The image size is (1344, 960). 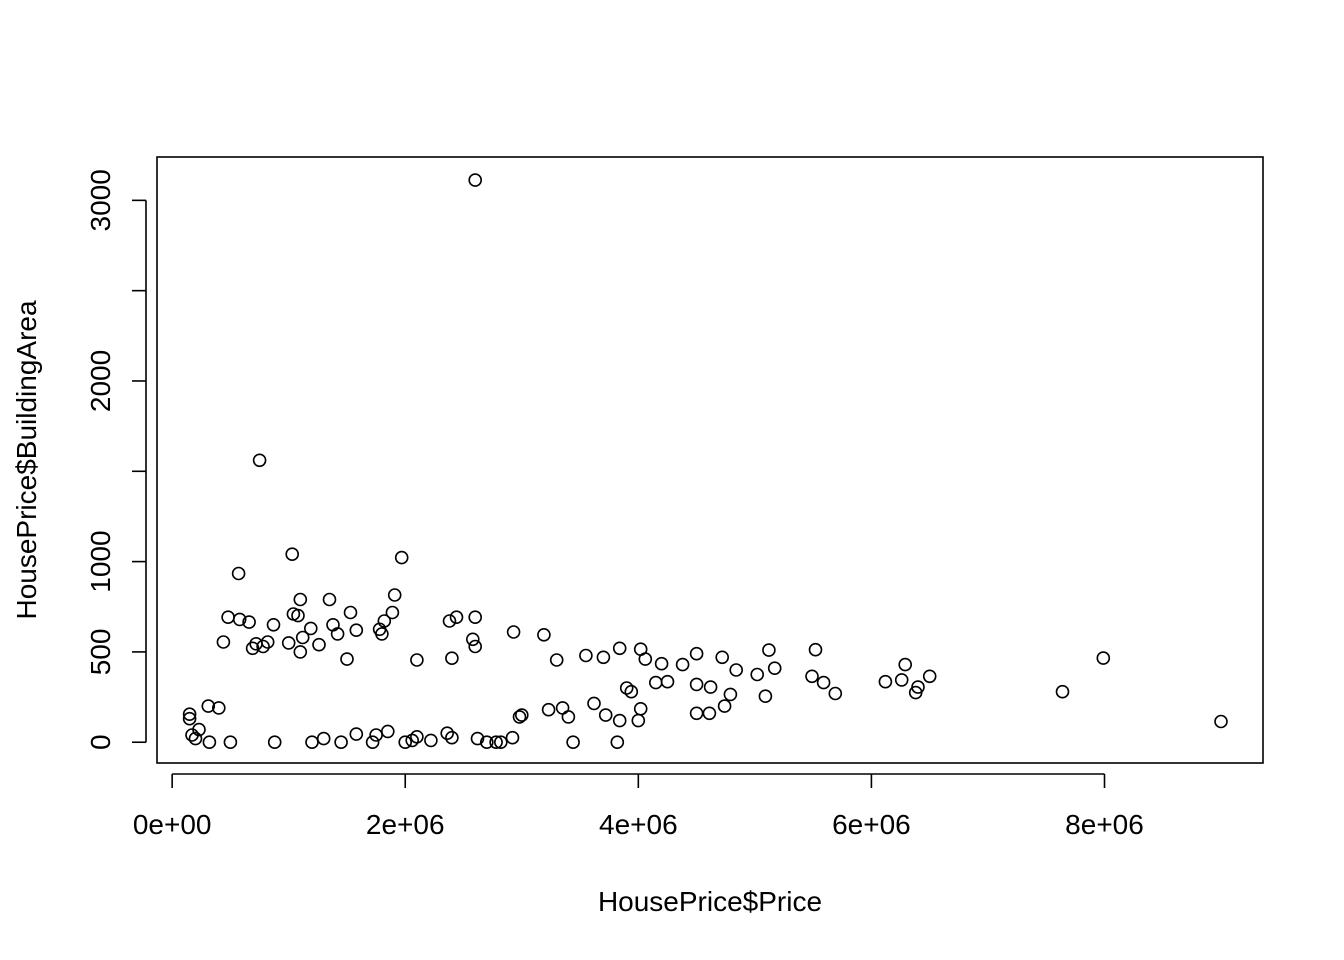 What do you see at coordinates (1104, 824) in the screenshot?
I see `x-tick-label: 8e+06` at bounding box center [1104, 824].